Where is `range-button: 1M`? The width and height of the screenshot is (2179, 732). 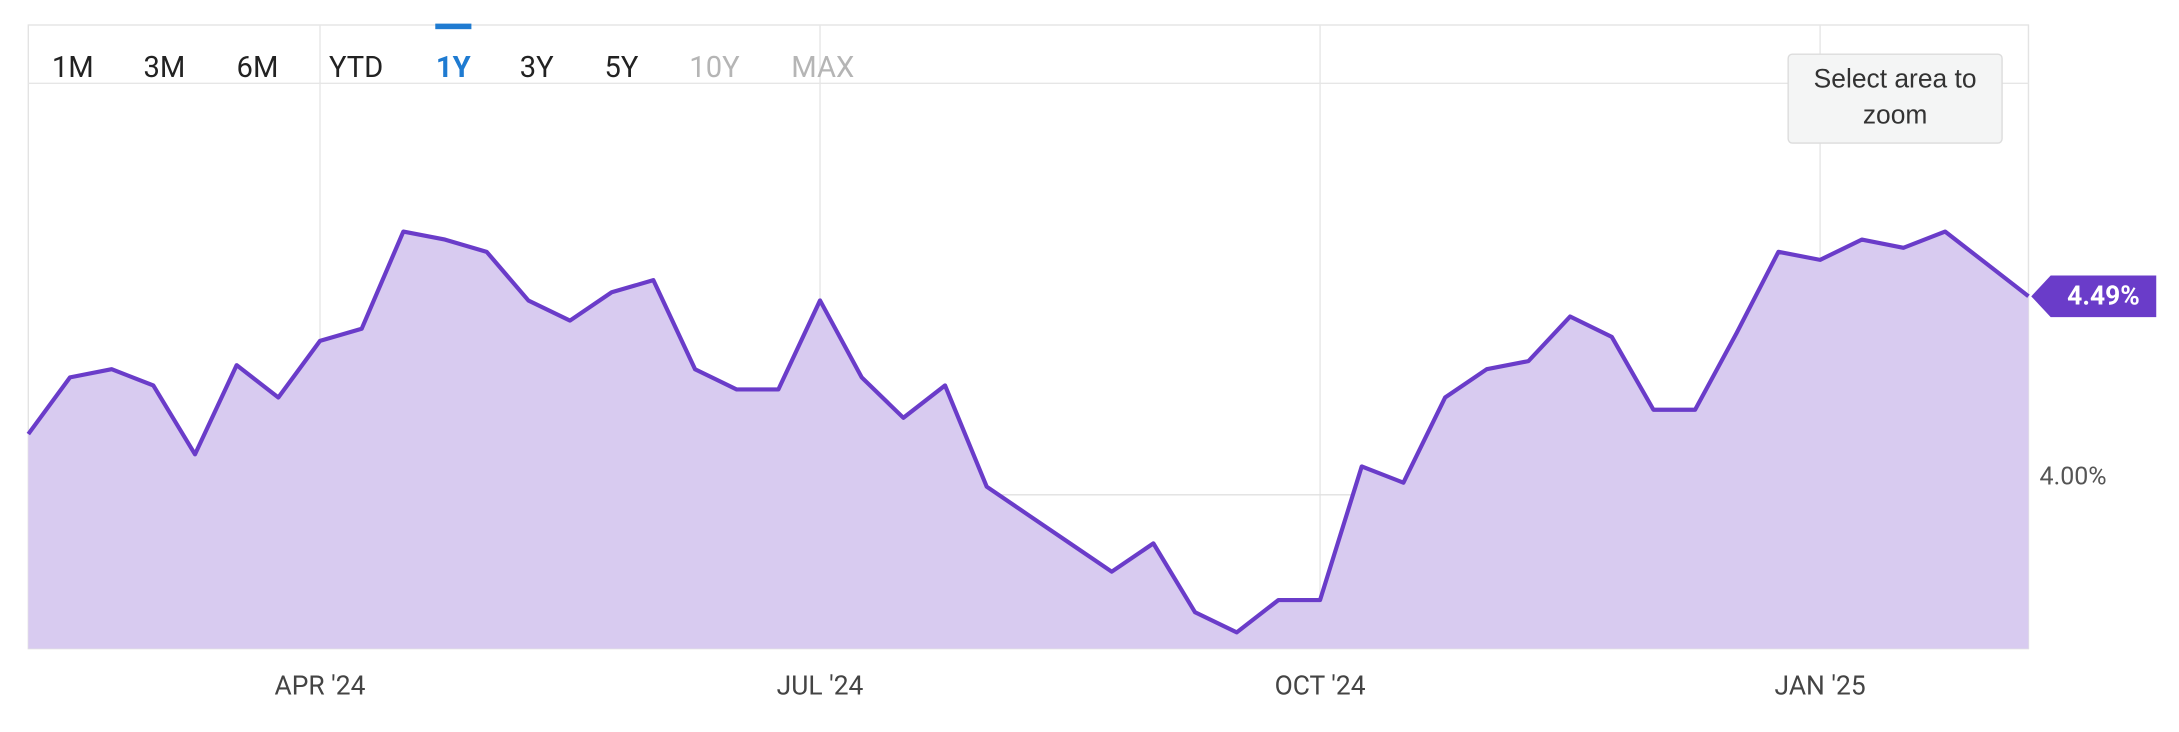
range-button: 1M is located at coordinates (73, 68).